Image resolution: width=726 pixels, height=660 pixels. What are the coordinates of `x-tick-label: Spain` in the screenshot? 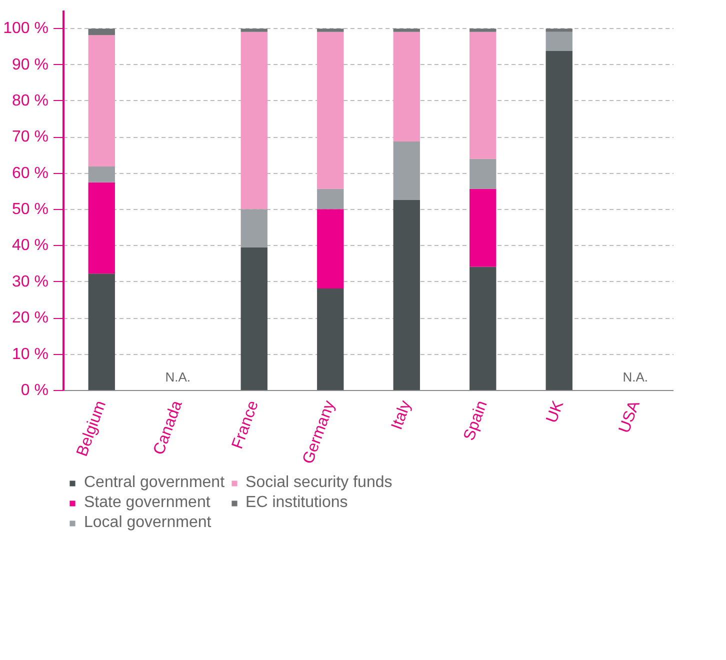 It's located at (475, 420).